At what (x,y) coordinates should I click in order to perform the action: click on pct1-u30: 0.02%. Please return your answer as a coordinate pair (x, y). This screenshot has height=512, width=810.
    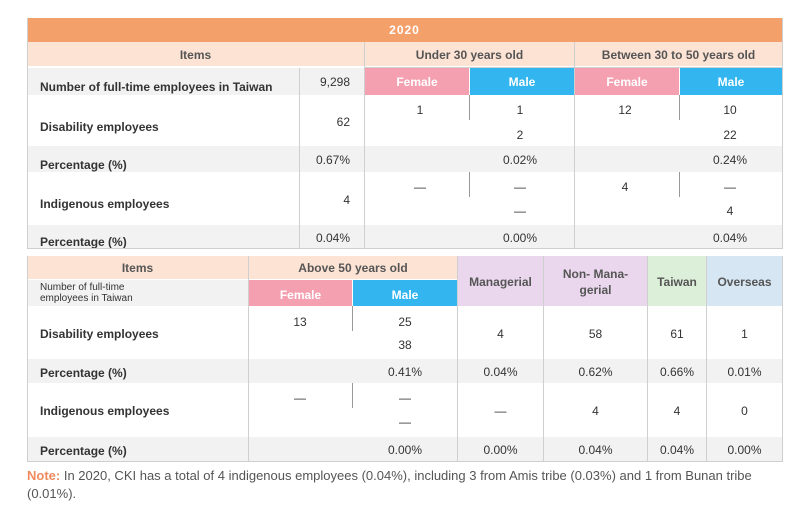
    Looking at the image, I should click on (520, 160).